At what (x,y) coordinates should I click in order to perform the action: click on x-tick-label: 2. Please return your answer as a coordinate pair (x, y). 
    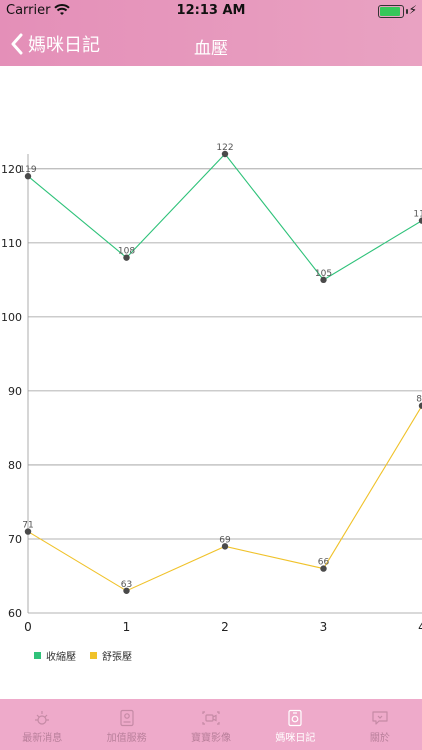
    Looking at the image, I should click on (225, 627).